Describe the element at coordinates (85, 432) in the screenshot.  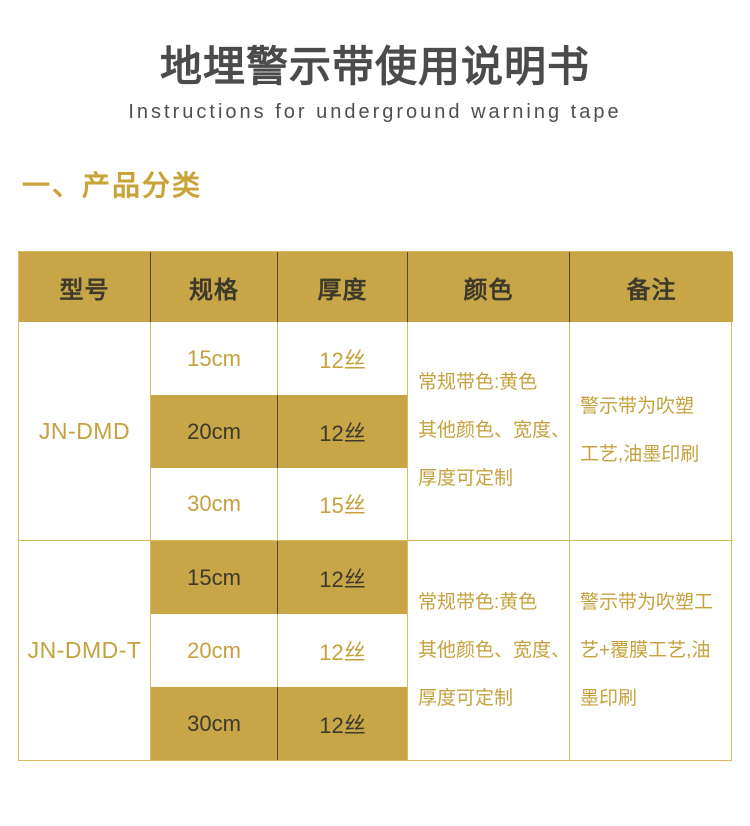
I see `model-cell-jn-dmd: JN-DMD` at that location.